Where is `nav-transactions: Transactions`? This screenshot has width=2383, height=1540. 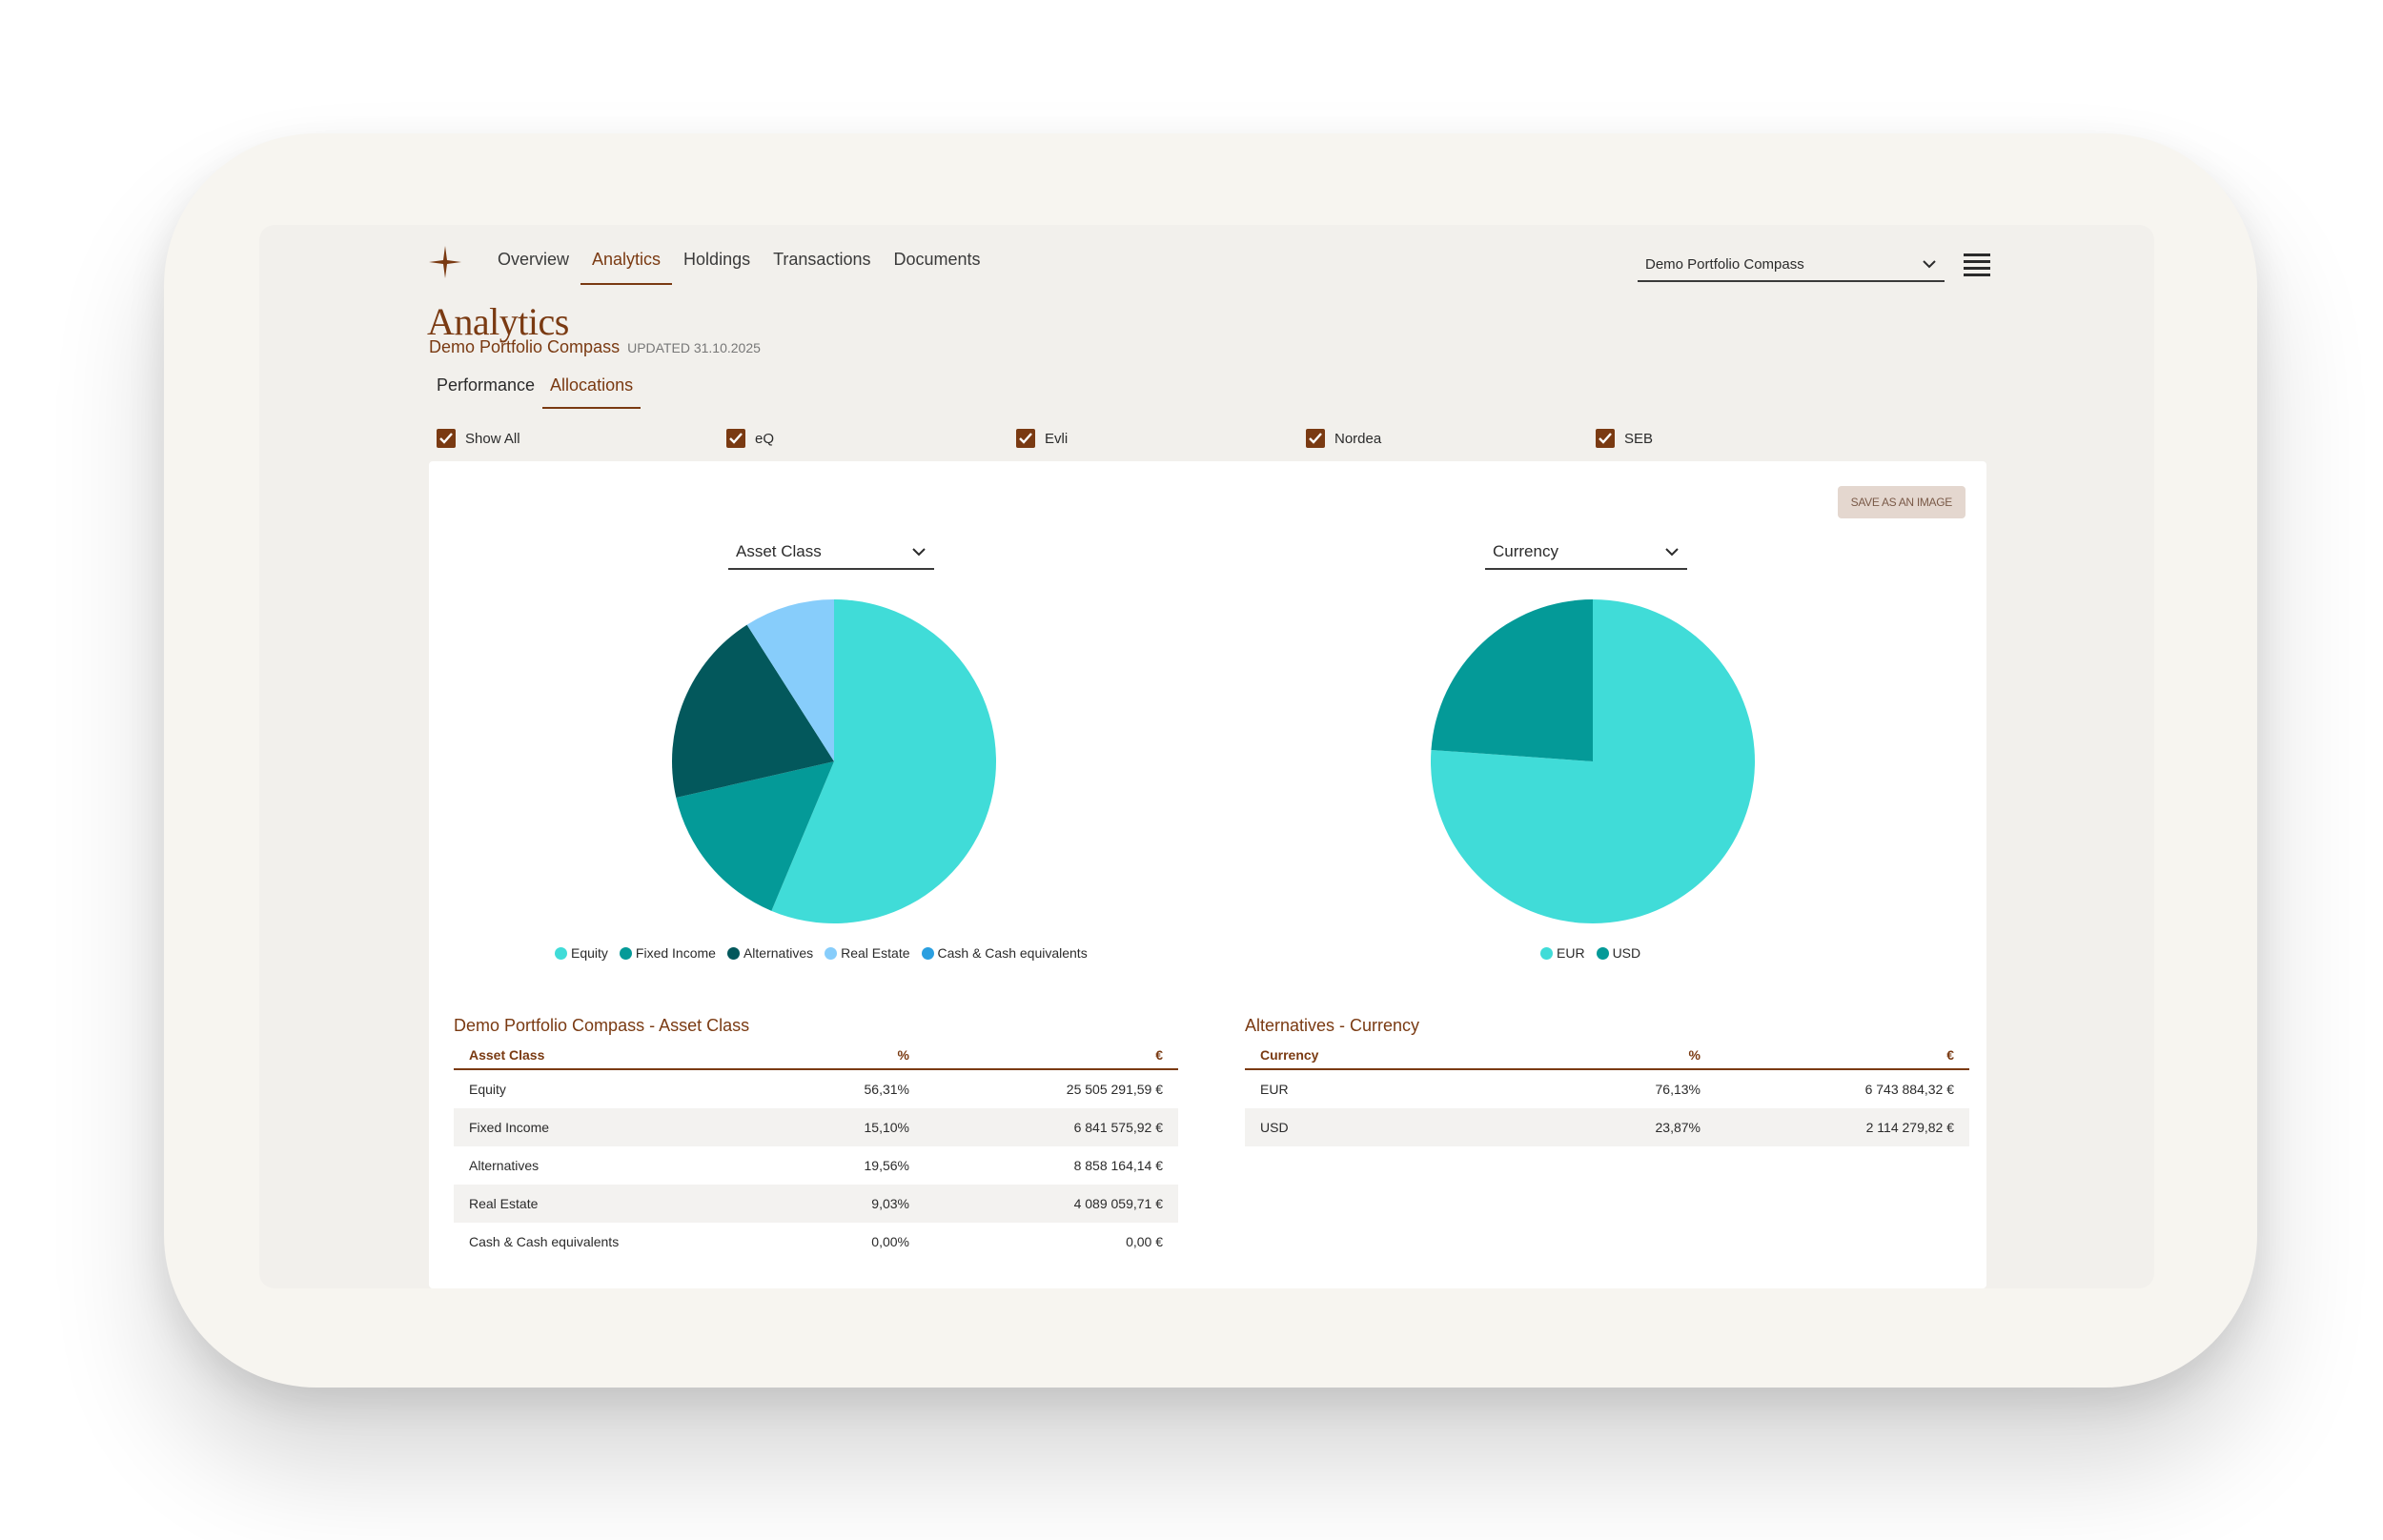 nav-transactions: Transactions is located at coordinates (822, 259).